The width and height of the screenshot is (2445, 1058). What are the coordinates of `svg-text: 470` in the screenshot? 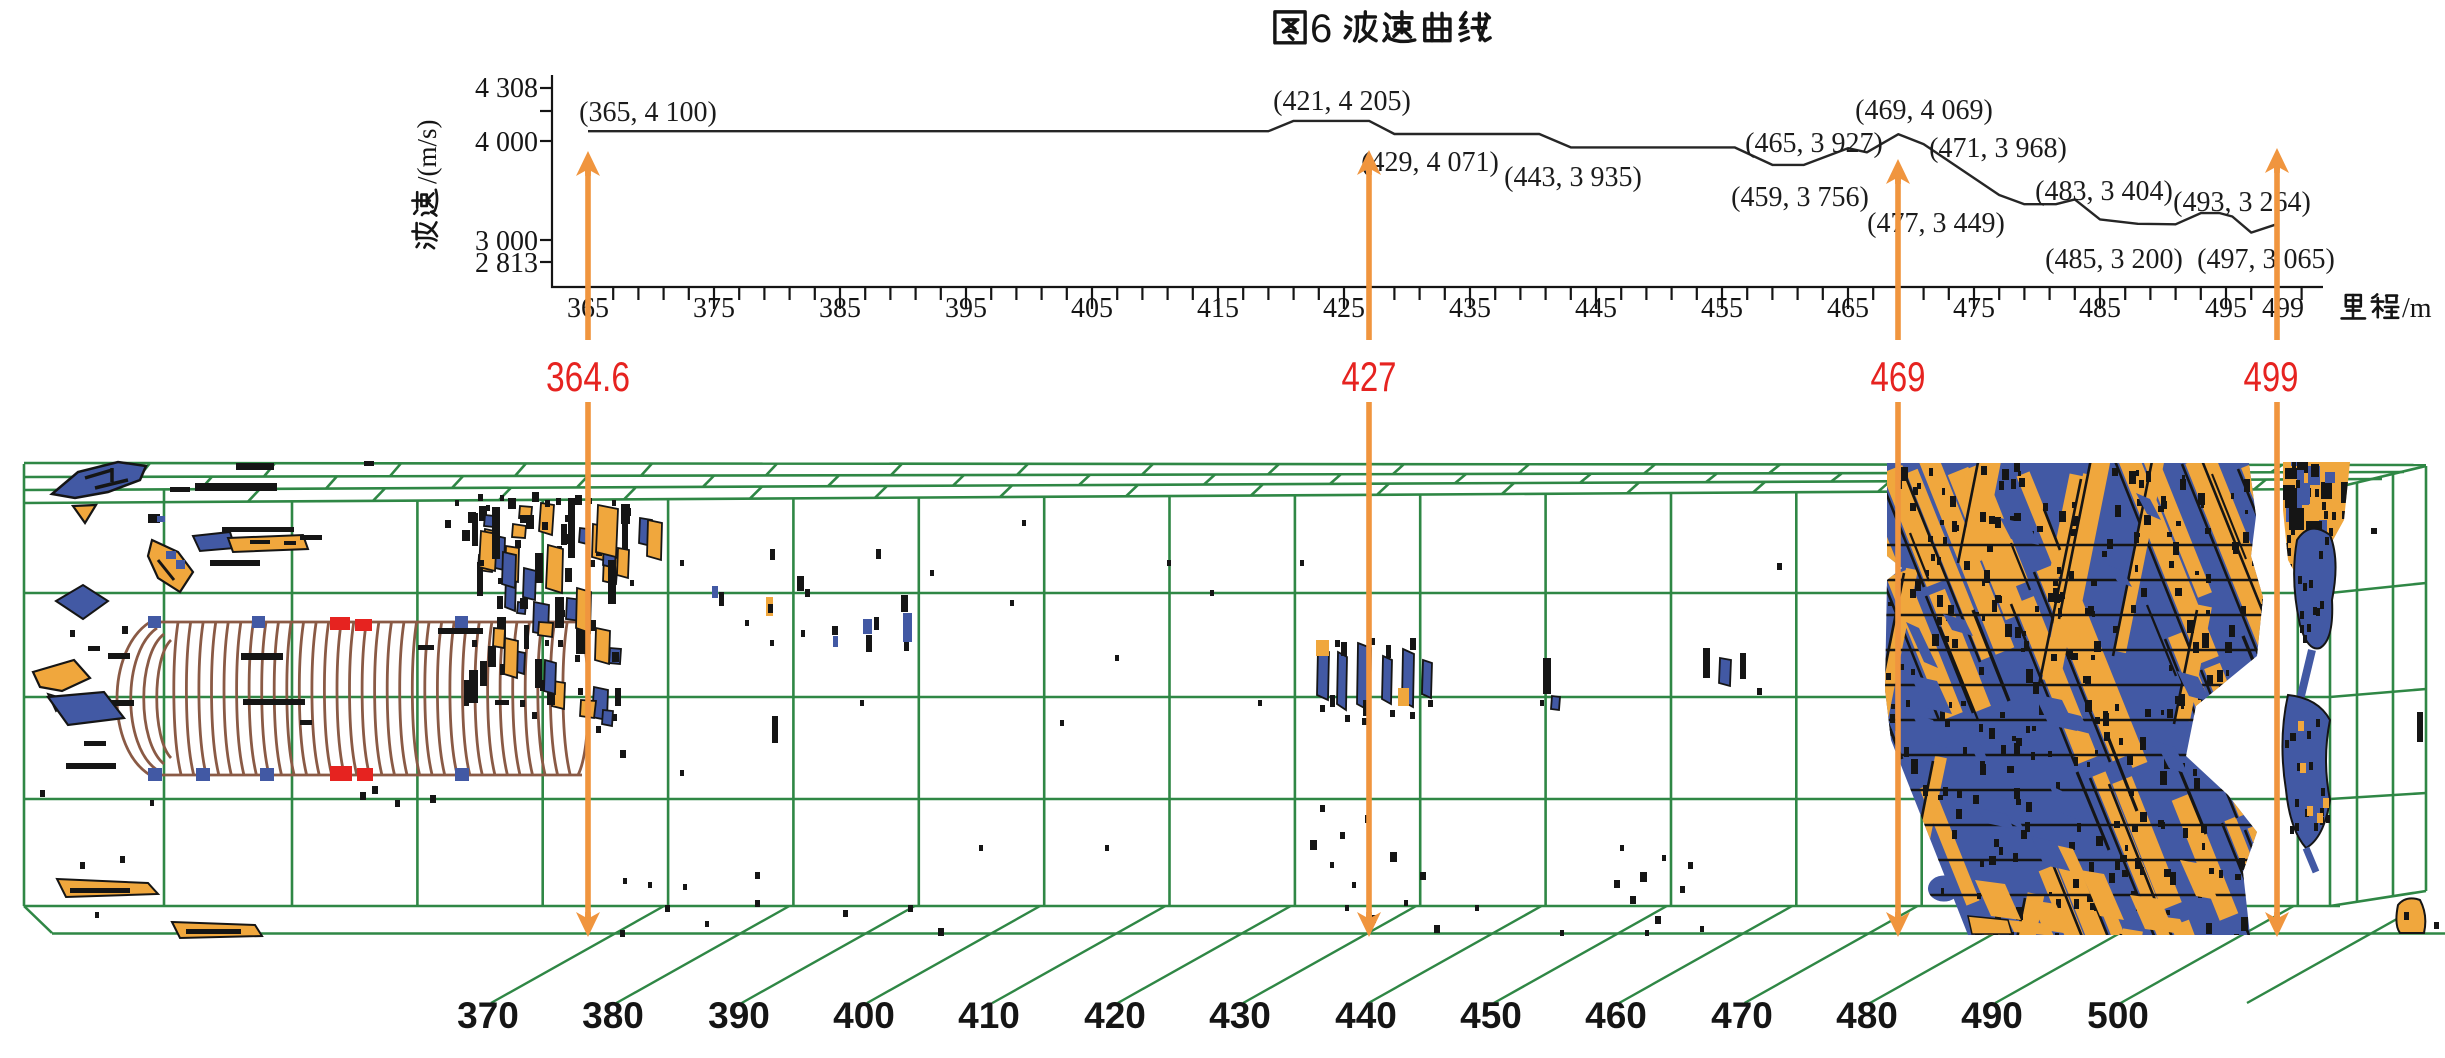 It's located at (1742, 1015).